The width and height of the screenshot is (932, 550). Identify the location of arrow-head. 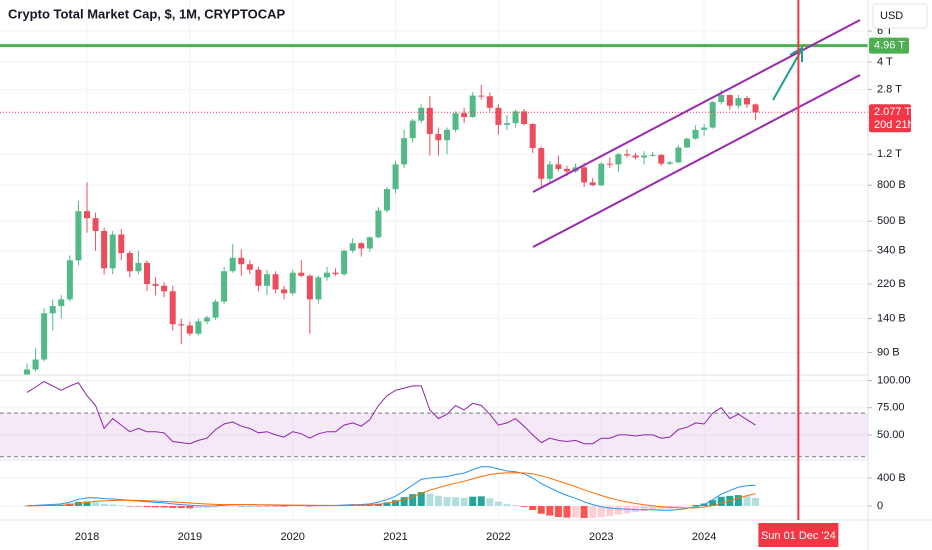
(796, 54).